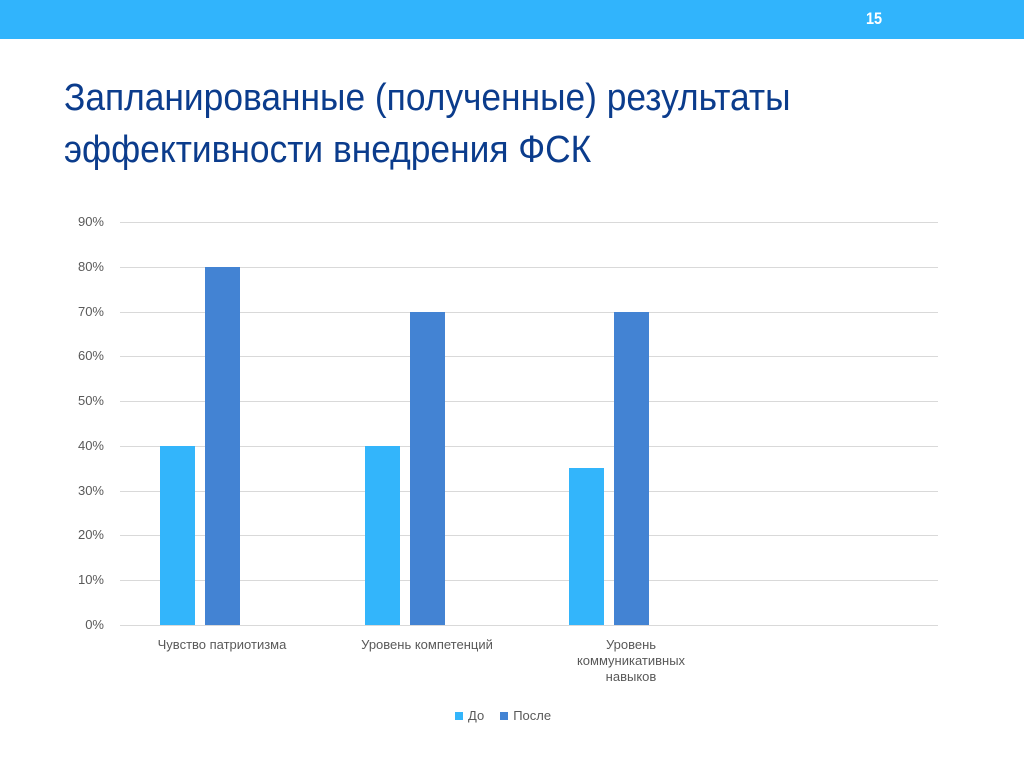 The width and height of the screenshot is (1024, 767). What do you see at coordinates (90, 490) in the screenshot?
I see `y-tick-label: 30%` at bounding box center [90, 490].